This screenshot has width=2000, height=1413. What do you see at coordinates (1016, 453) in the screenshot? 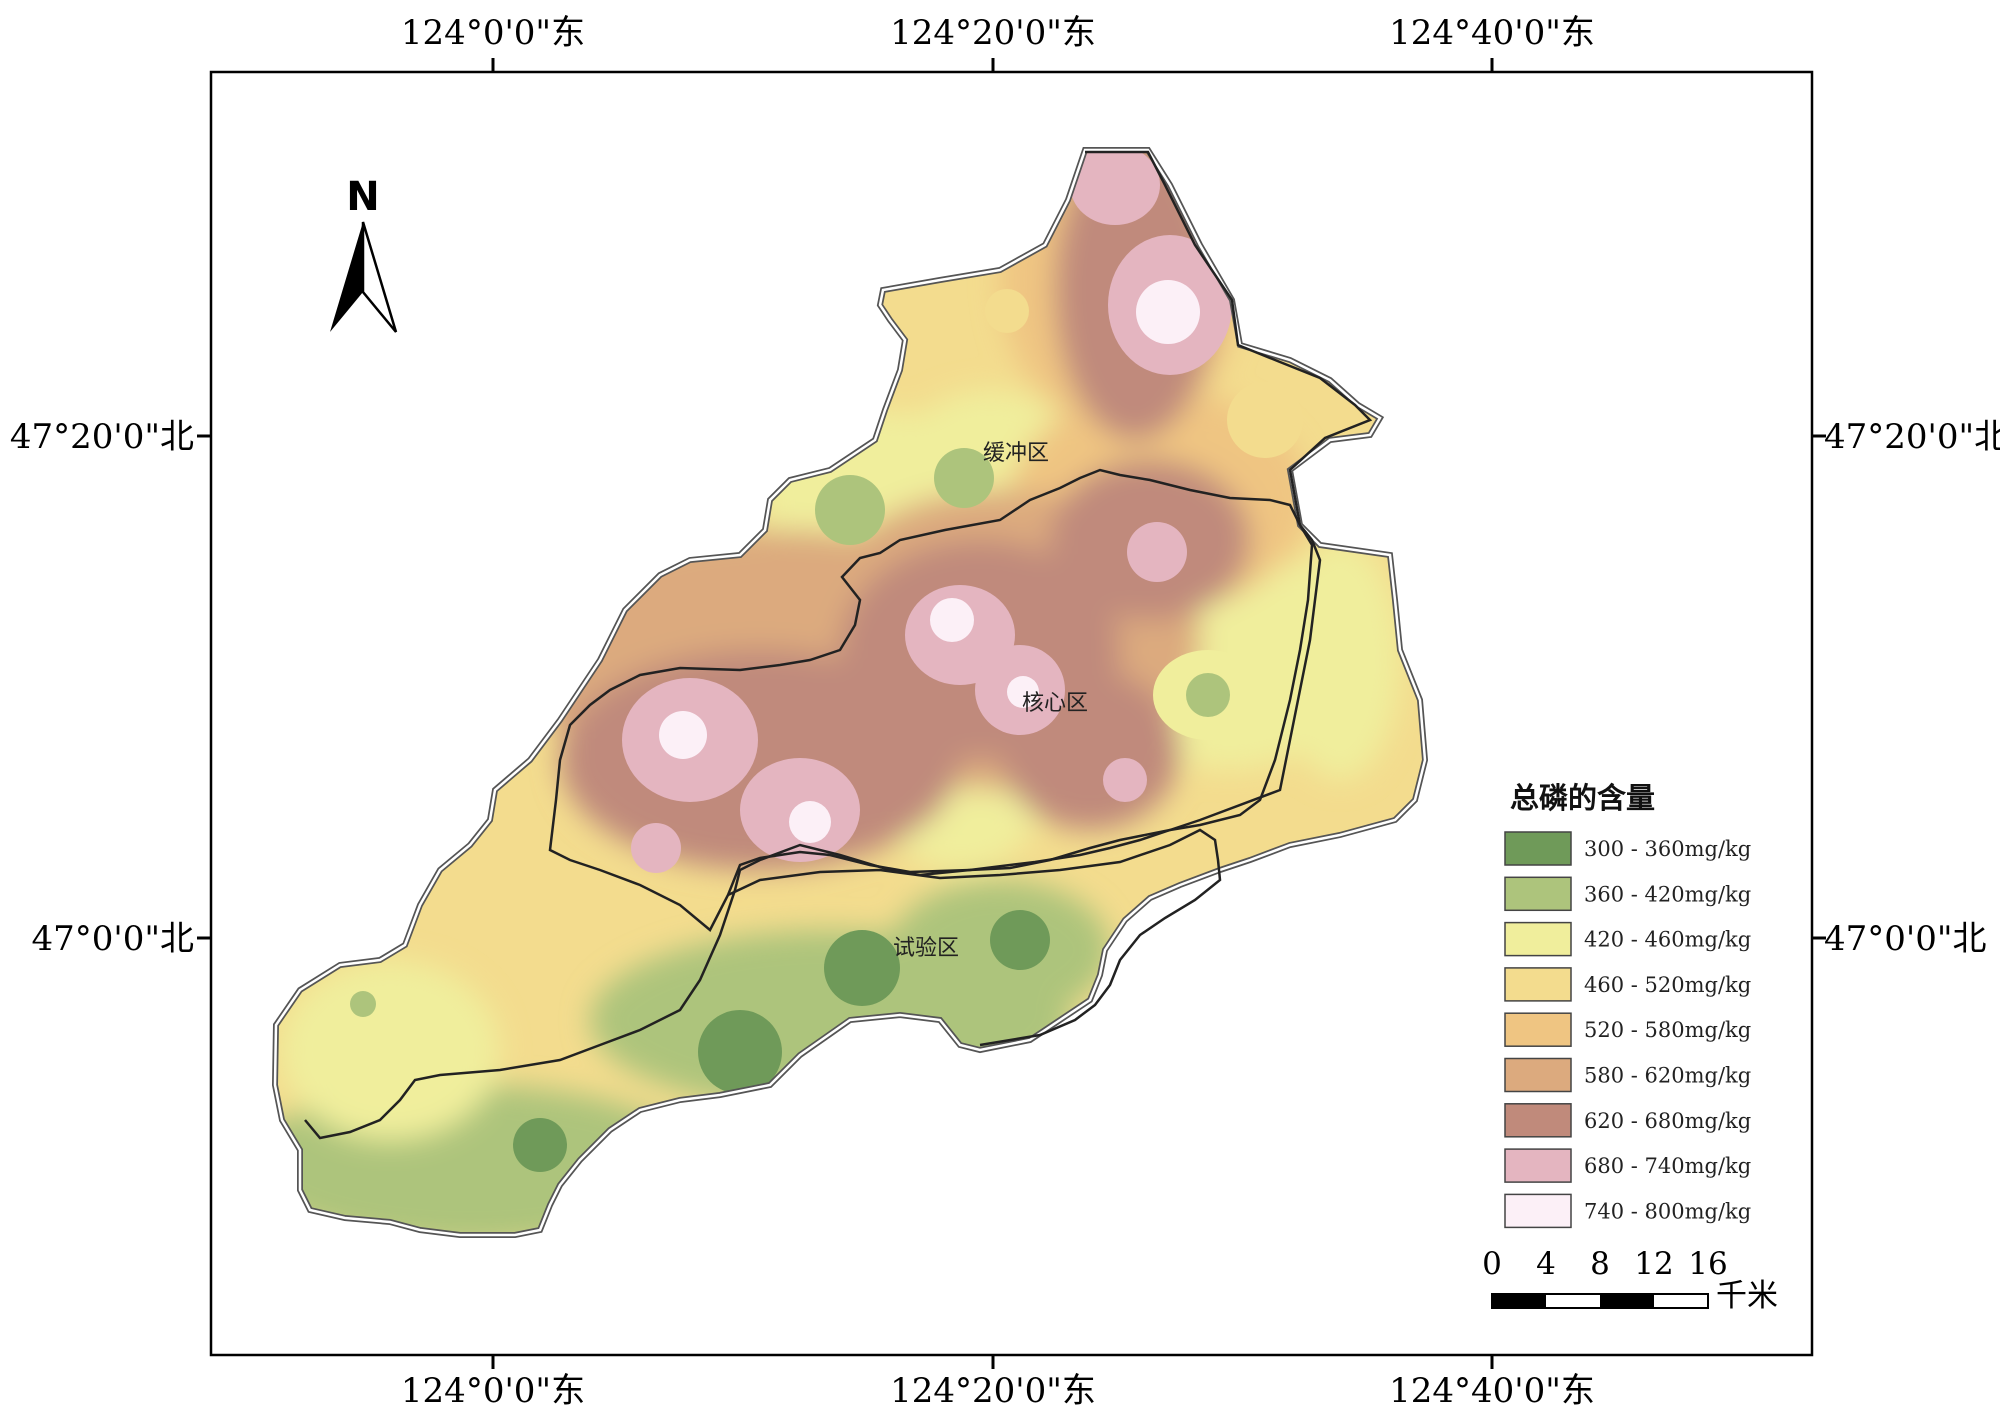
I see `zone-label-buffer: 缓冲区` at bounding box center [1016, 453].